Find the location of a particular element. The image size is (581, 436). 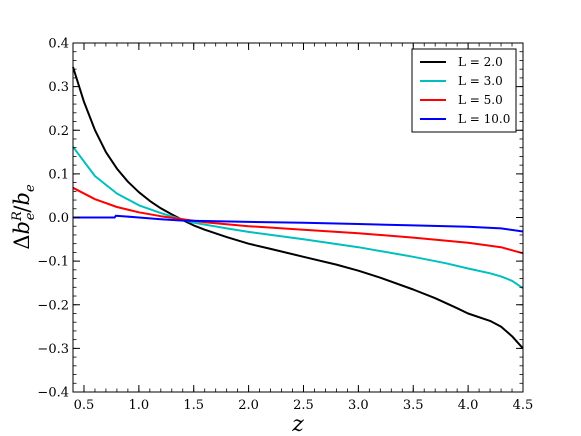

legend: L = 2.0 L = 3.0 L = 5.0 L = 10.0 is located at coordinates (464, 90).